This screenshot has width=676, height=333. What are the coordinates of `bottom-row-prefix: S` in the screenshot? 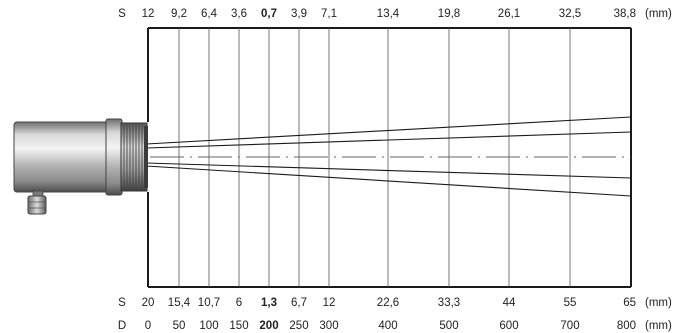 It's located at (122, 303).